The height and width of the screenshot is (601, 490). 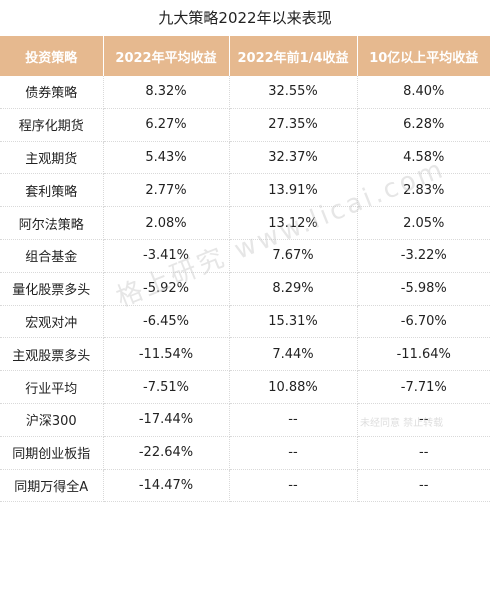 What do you see at coordinates (166, 190) in the screenshot?
I see `avg-return-cell: 2.77%` at bounding box center [166, 190].